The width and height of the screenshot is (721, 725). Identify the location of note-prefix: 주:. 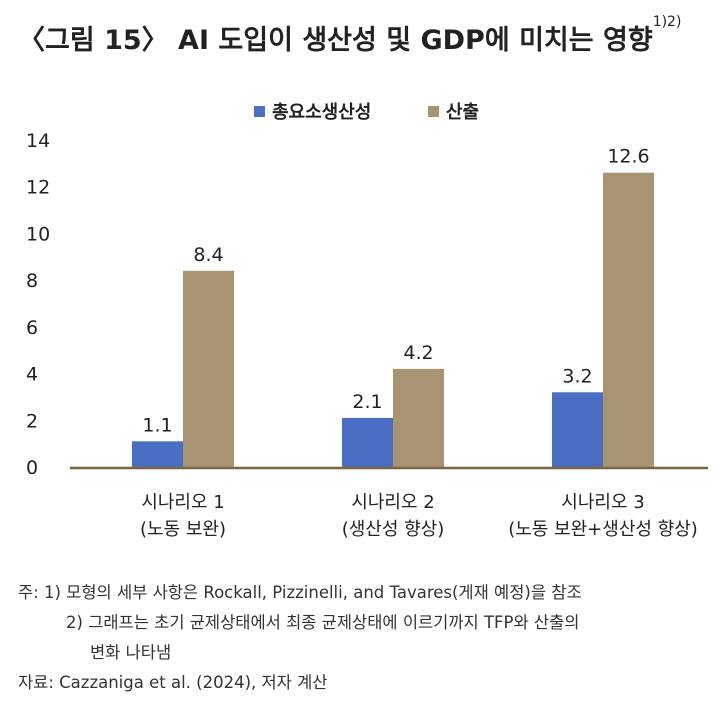
(28, 592).